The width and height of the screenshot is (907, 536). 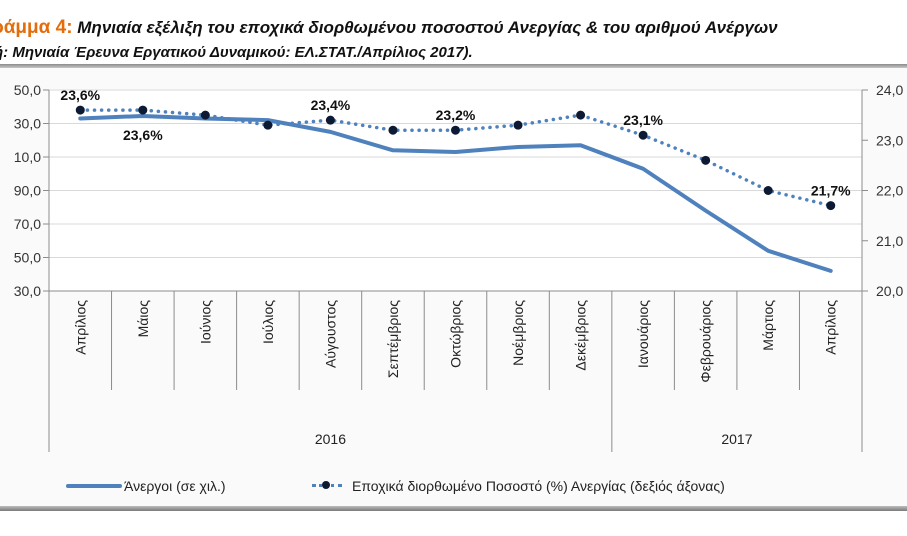 What do you see at coordinates (330, 334) in the screenshot?
I see `x-axis-category-label: Αύγουστος` at bounding box center [330, 334].